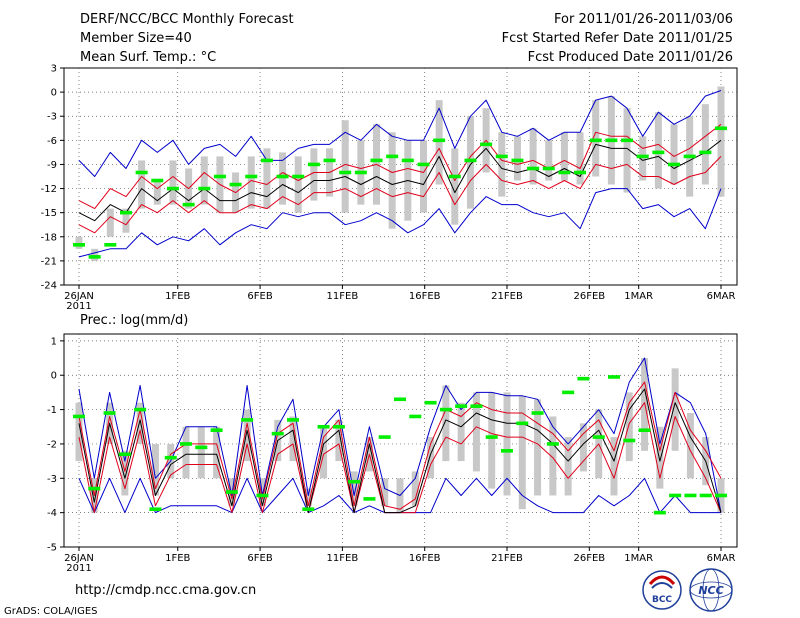  What do you see at coordinates (343, 558) in the screenshot?
I see `prec-xtick-label: 11FEB` at bounding box center [343, 558].